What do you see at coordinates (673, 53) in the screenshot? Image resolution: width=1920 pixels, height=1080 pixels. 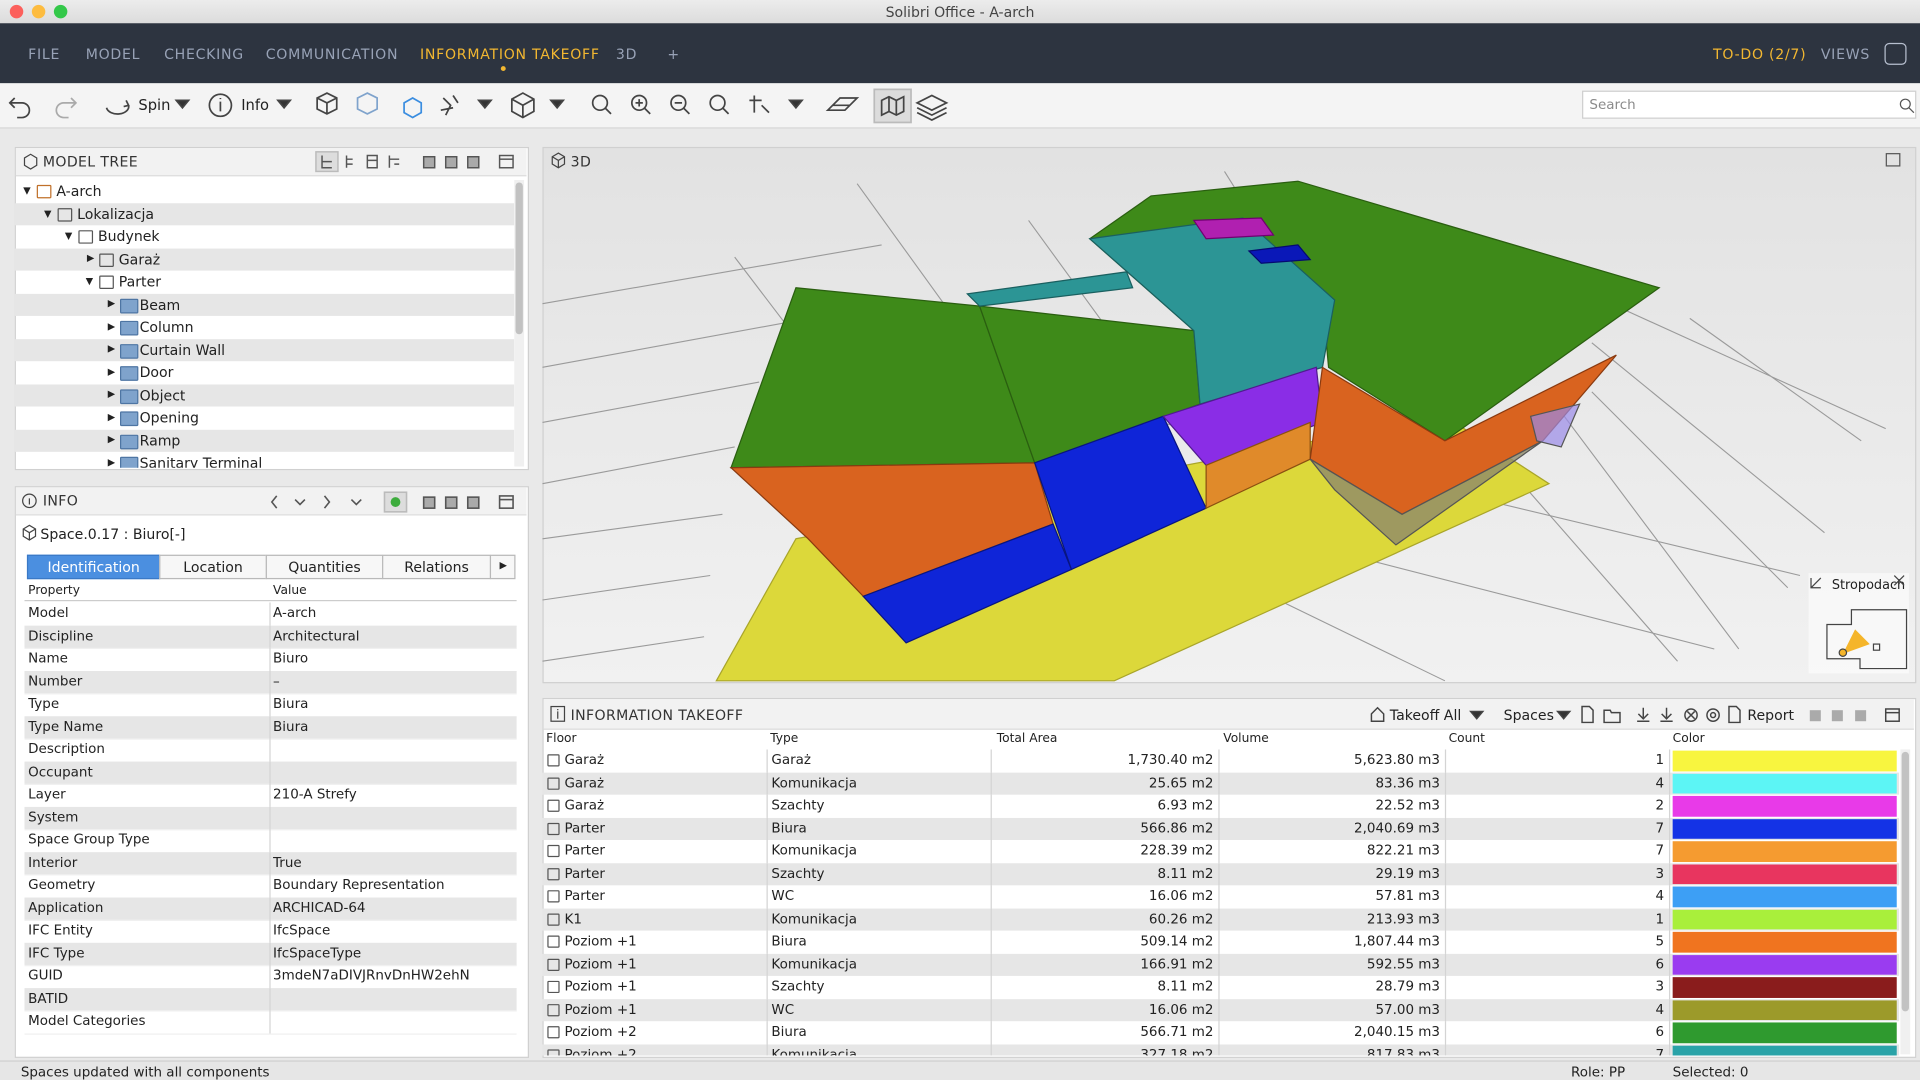 I see `menu-item: +` at bounding box center [673, 53].